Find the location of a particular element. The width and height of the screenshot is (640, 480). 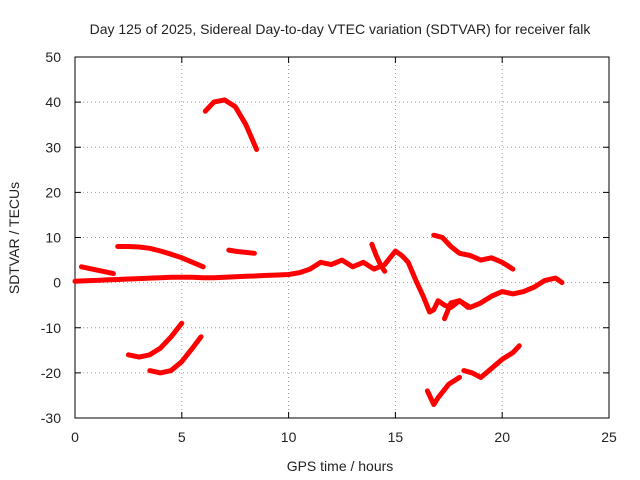

series-line-arc-h is located at coordinates (443, 390).